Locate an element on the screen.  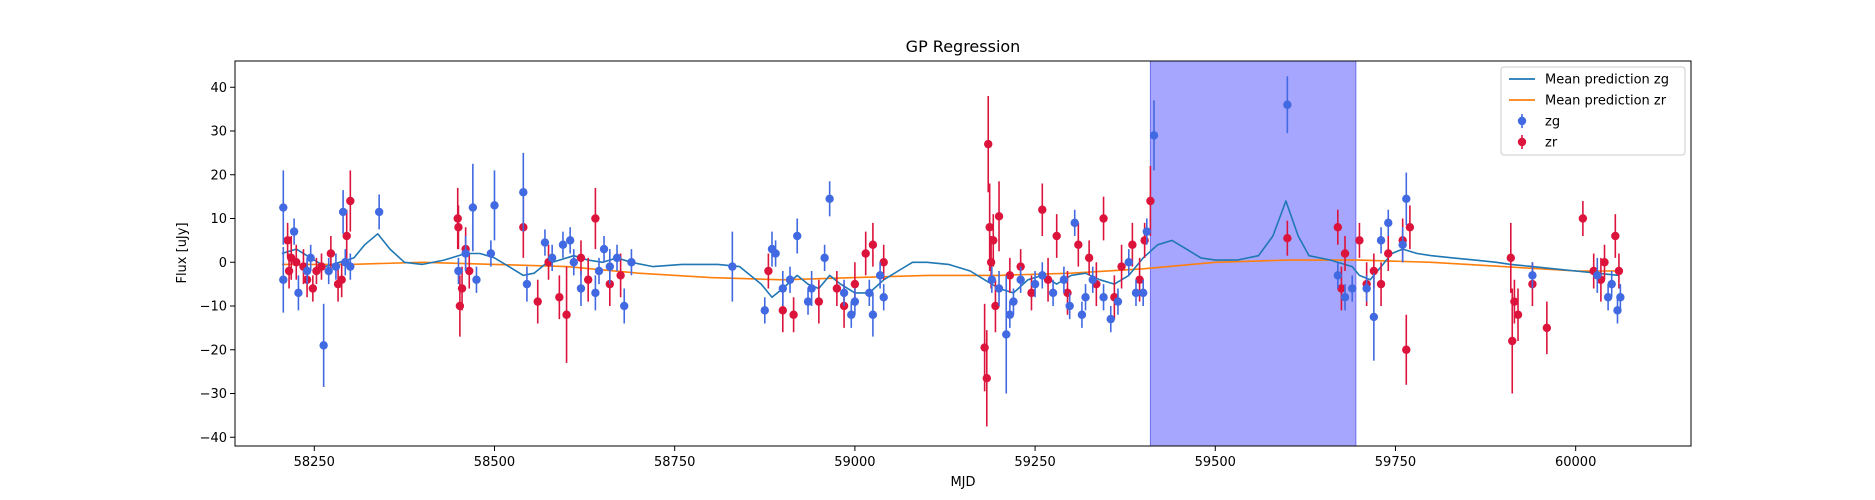
y-tick-label: 30 is located at coordinates (218, 132).